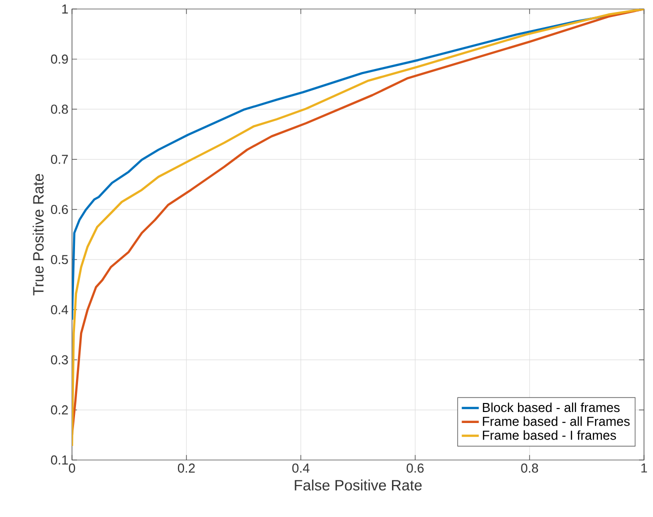 The height and width of the screenshot is (517, 653). I want to click on y-tick-label: 0.1, so click(59, 460).